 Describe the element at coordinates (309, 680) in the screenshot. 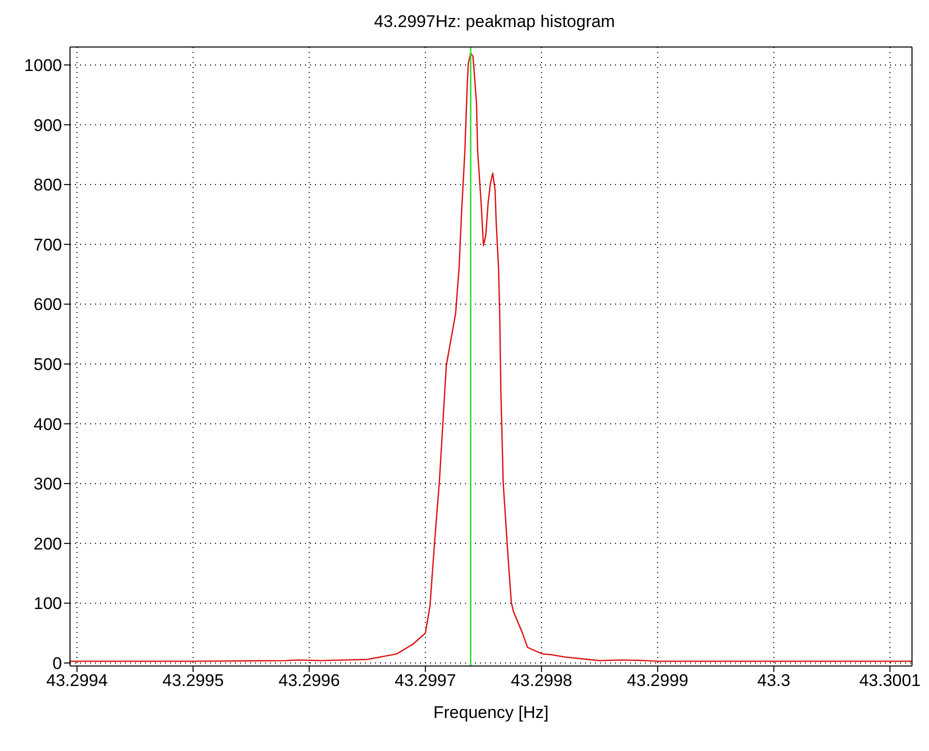

I see `x-tick-label: 43.2996` at that location.